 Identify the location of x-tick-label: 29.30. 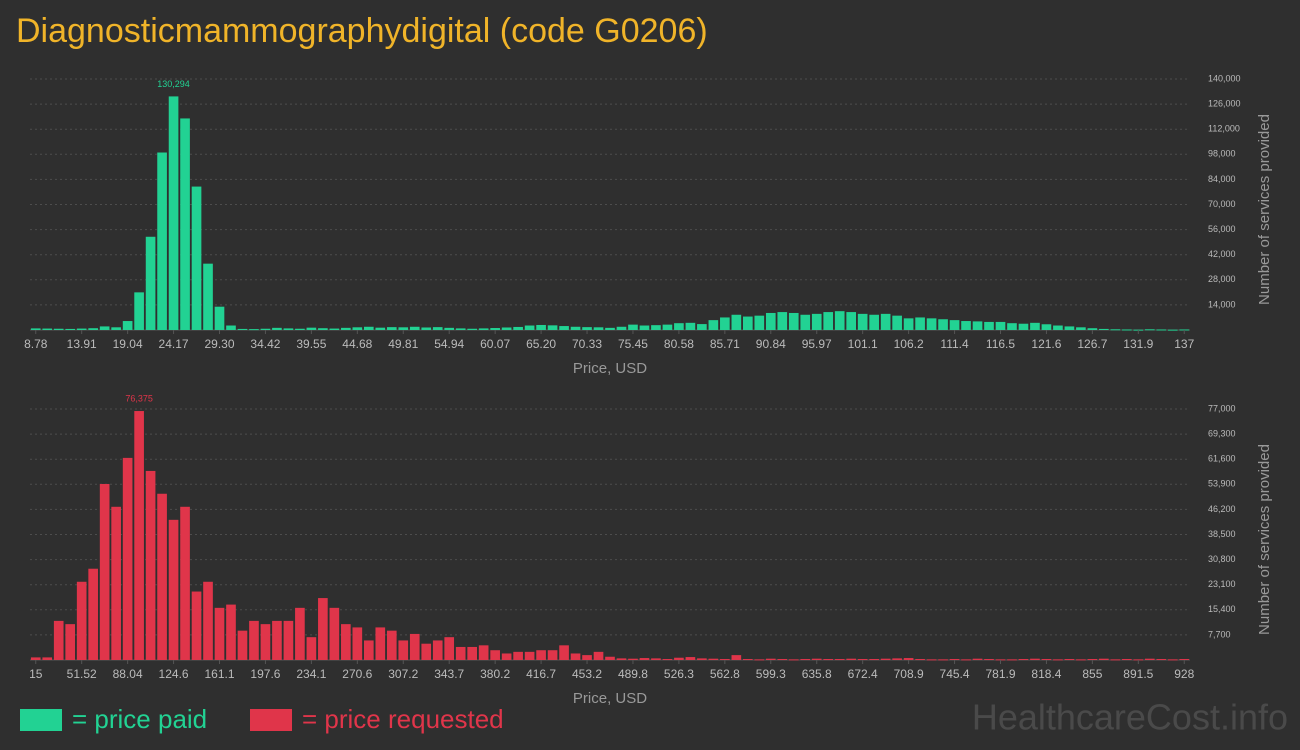
(219, 344).